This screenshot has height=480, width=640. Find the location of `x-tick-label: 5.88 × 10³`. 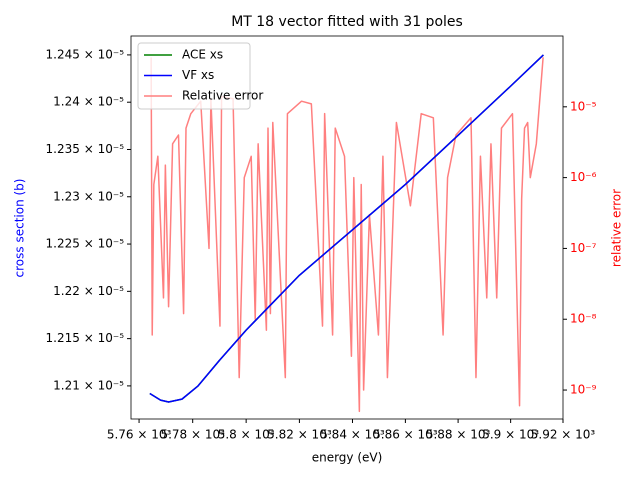

x-tick-label: 5.88 × 10³ is located at coordinates (458, 435).